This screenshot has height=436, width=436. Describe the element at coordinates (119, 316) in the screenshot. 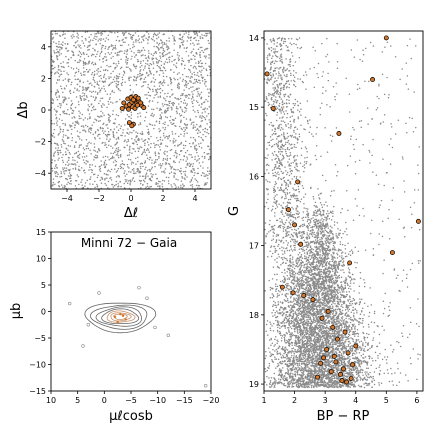

I see `proper-motion-contour` at that location.